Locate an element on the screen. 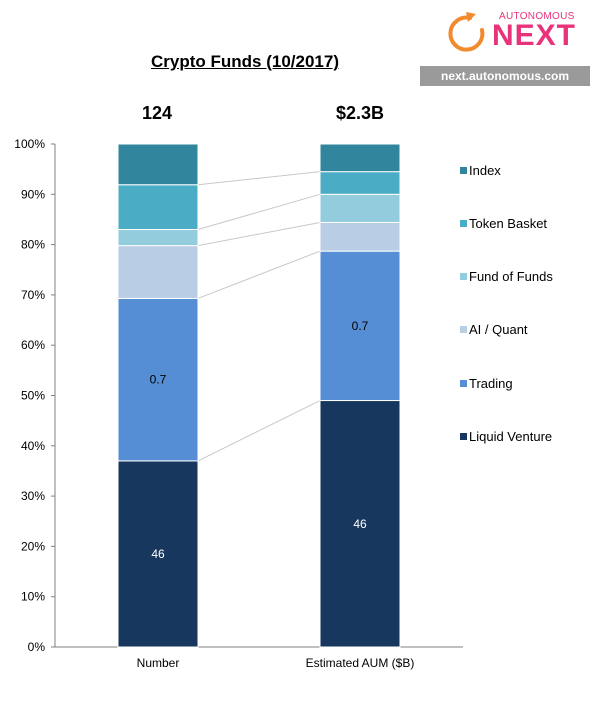 Image resolution: width=600 pixels, height=704 pixels. y-tick-label: 80% is located at coordinates (33, 245).